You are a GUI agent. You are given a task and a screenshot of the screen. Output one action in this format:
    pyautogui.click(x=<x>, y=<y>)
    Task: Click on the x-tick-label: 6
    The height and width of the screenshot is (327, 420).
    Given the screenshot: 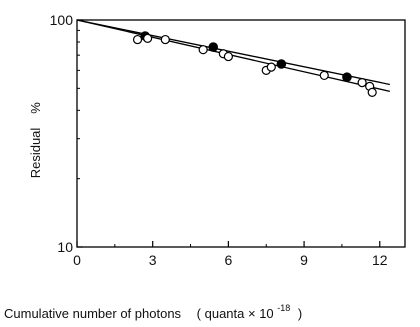 What is the action you would take?
    pyautogui.click(x=228, y=260)
    